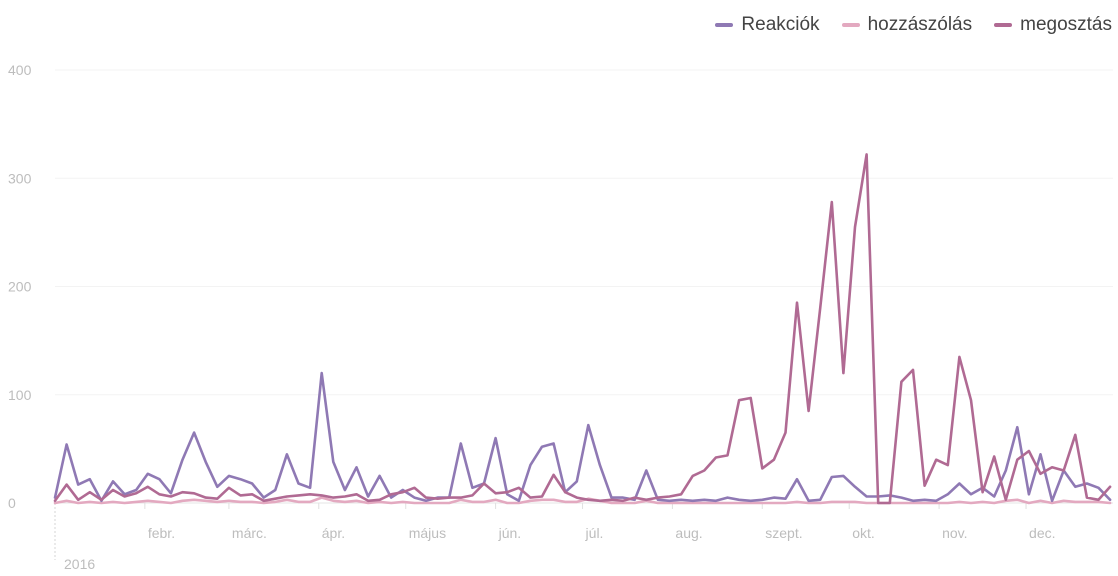 The width and height of the screenshot is (1118, 576). I want to click on legend-label-reakciok: Reakciók, so click(780, 24).